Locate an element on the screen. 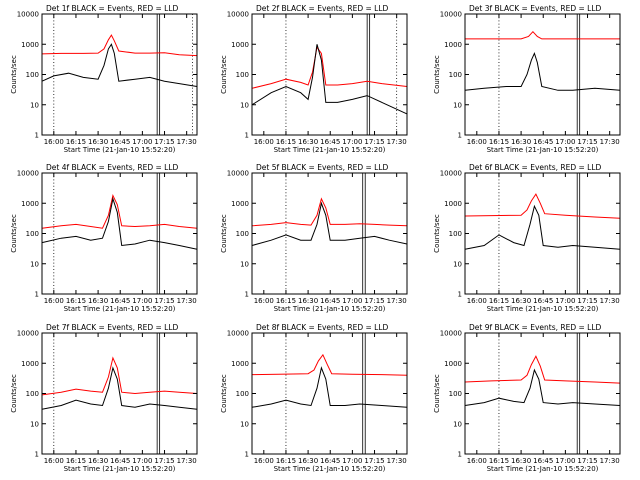 The image size is (640, 480). chart-title: Det 1f BLACK = Events, RED = LLD is located at coordinates (112, 8).